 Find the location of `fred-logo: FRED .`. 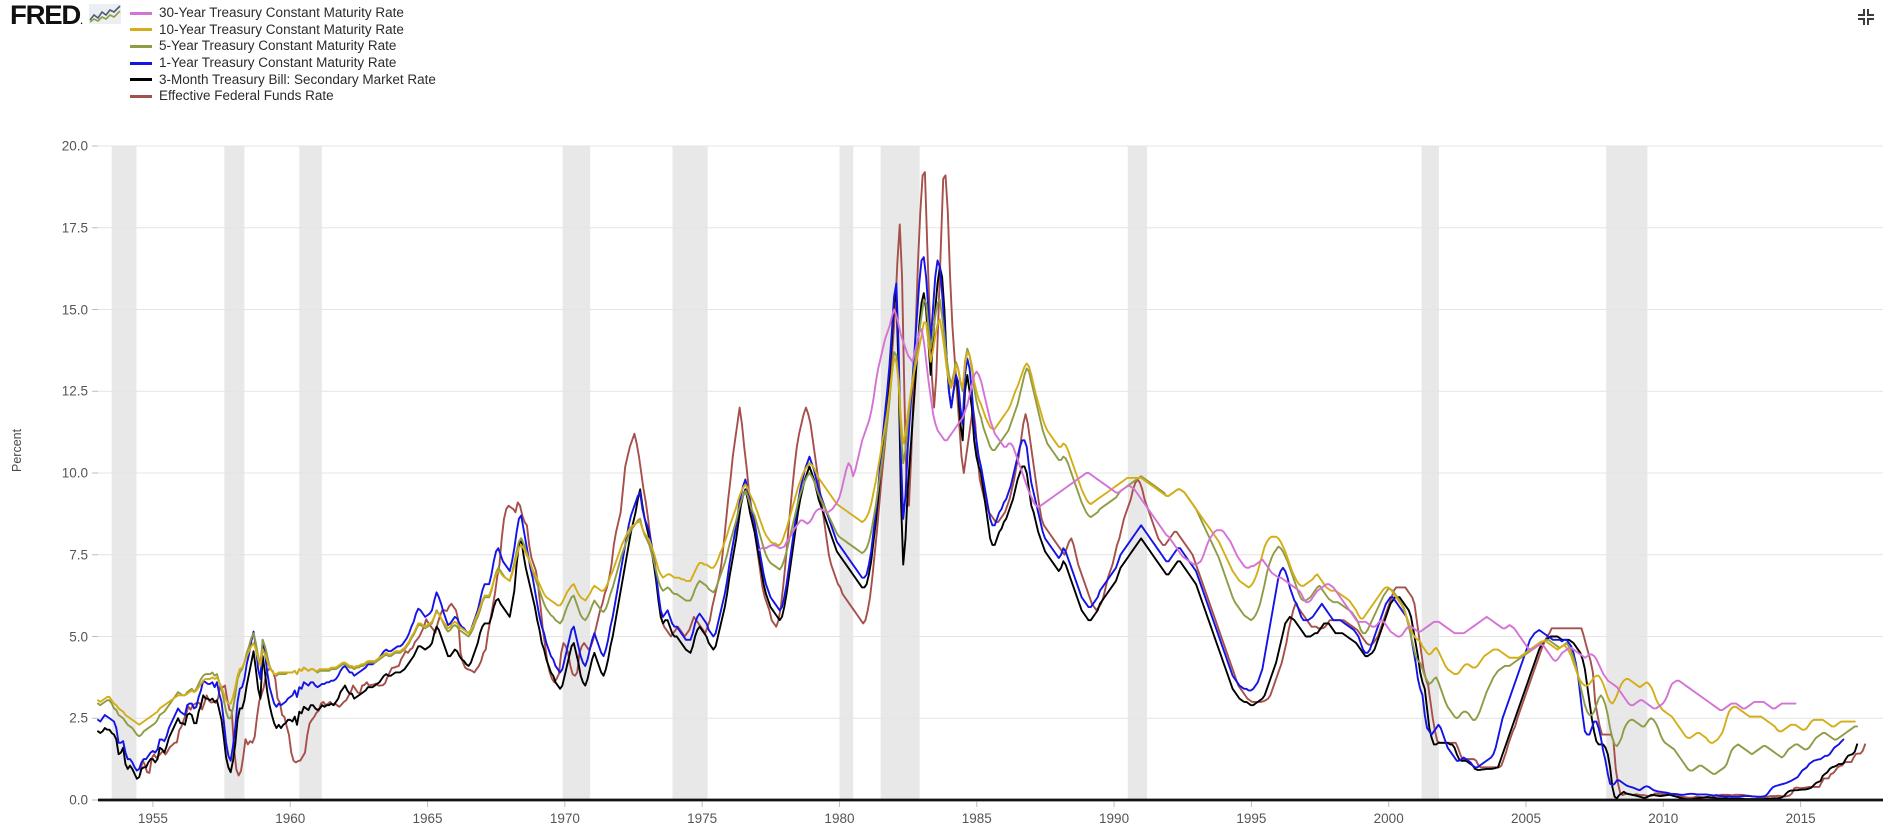

fred-logo: FRED . is located at coordinates (66, 15).